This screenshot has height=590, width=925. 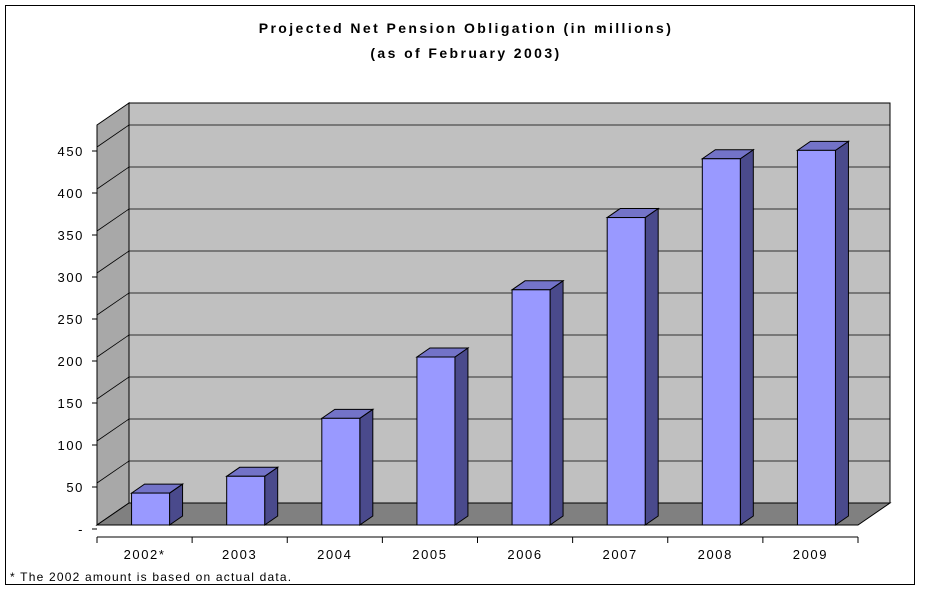 I want to click on x-tick-label: 2006, so click(x=524, y=554).